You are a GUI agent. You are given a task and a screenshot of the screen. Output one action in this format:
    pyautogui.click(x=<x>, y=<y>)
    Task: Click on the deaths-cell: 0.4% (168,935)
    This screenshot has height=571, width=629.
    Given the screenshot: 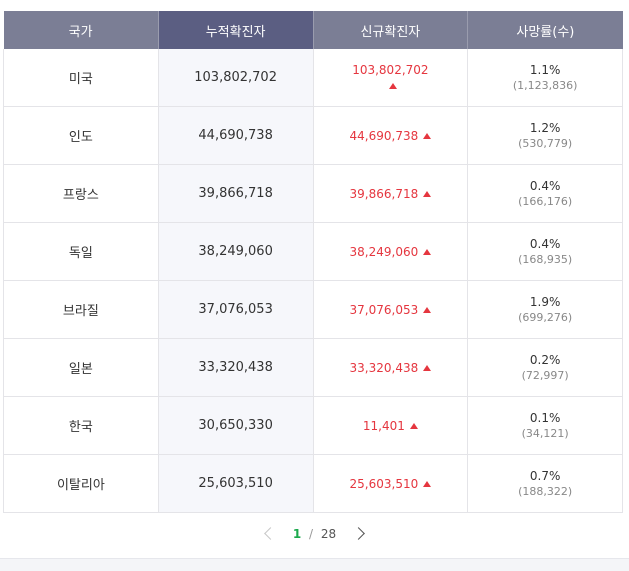 What is the action you would take?
    pyautogui.click(x=545, y=251)
    